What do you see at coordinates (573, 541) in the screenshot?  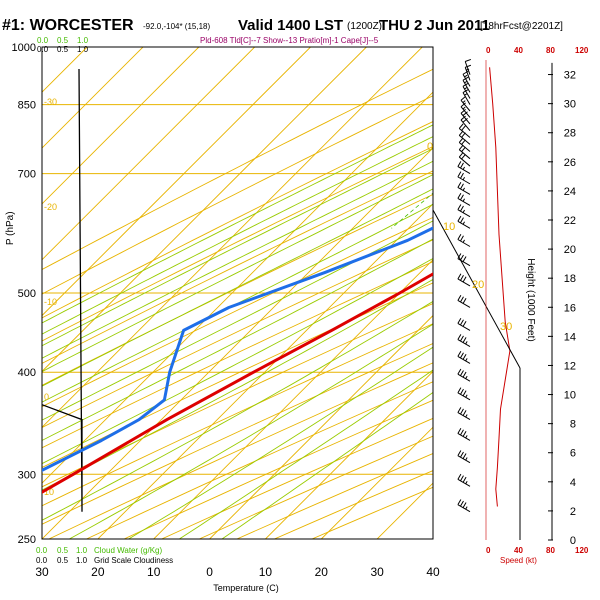 I see `height-tick-0: 0` at bounding box center [573, 541].